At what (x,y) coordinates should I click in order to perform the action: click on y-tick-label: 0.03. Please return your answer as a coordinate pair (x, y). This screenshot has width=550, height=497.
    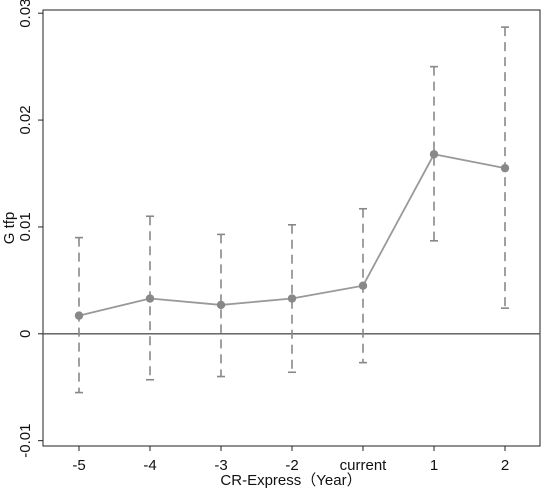
    Looking at the image, I should click on (25, 14).